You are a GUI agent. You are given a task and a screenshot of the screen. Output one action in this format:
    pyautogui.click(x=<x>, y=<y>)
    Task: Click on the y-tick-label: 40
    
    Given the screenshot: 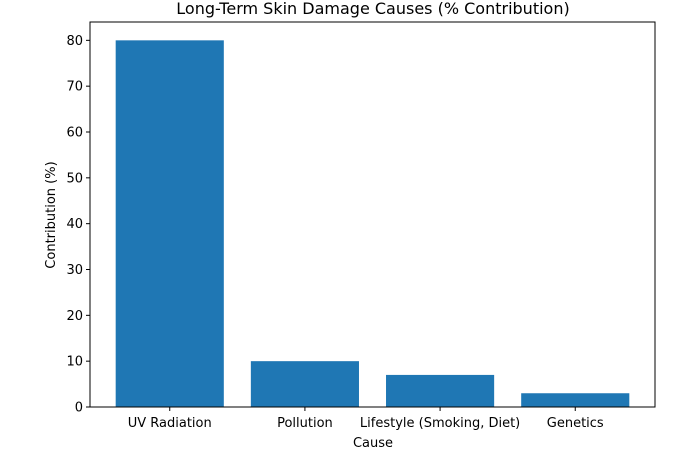 What is the action you would take?
    pyautogui.click(x=74, y=224)
    